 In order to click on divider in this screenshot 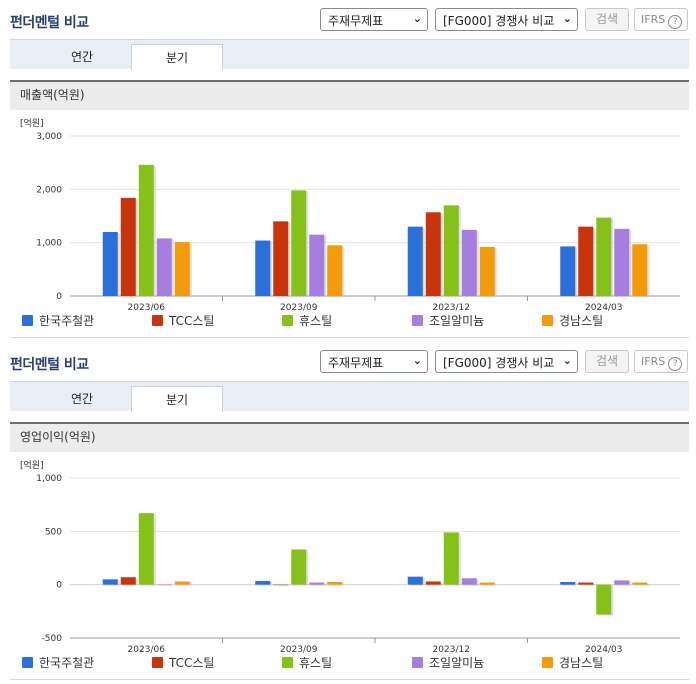, I will do `click(349, 679)`.